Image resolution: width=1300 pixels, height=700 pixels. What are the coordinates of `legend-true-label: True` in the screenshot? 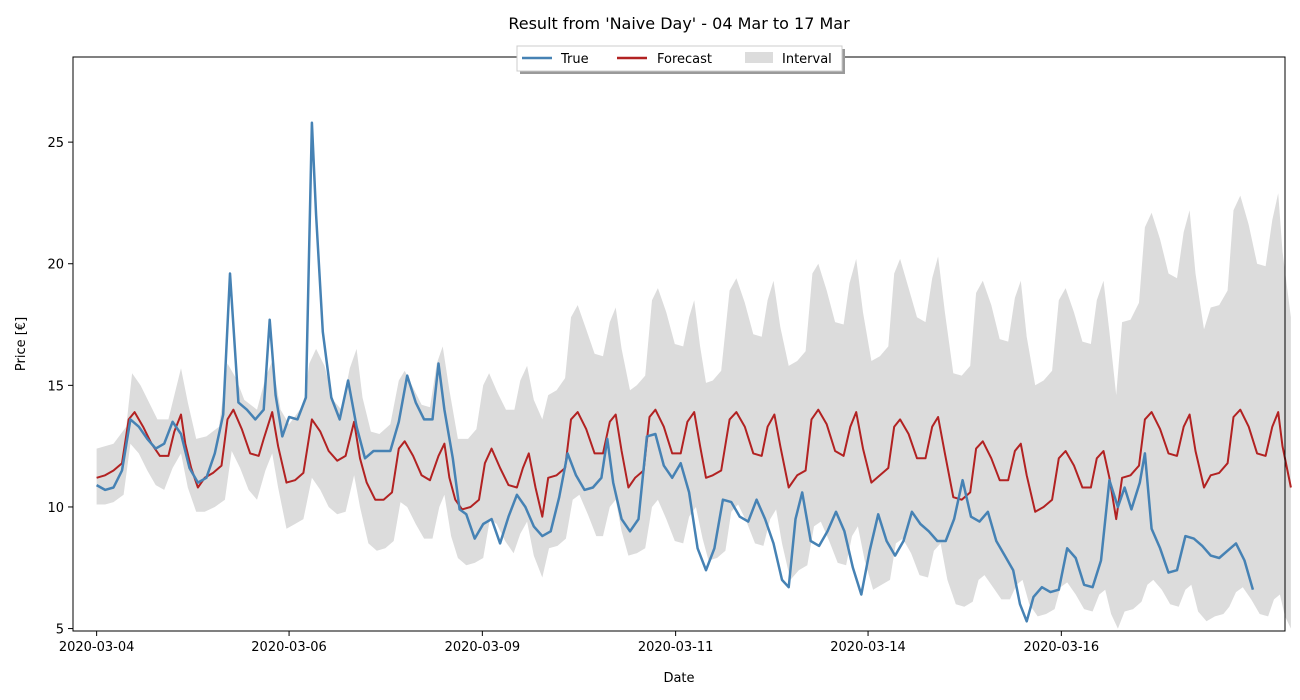 It's located at (574, 59).